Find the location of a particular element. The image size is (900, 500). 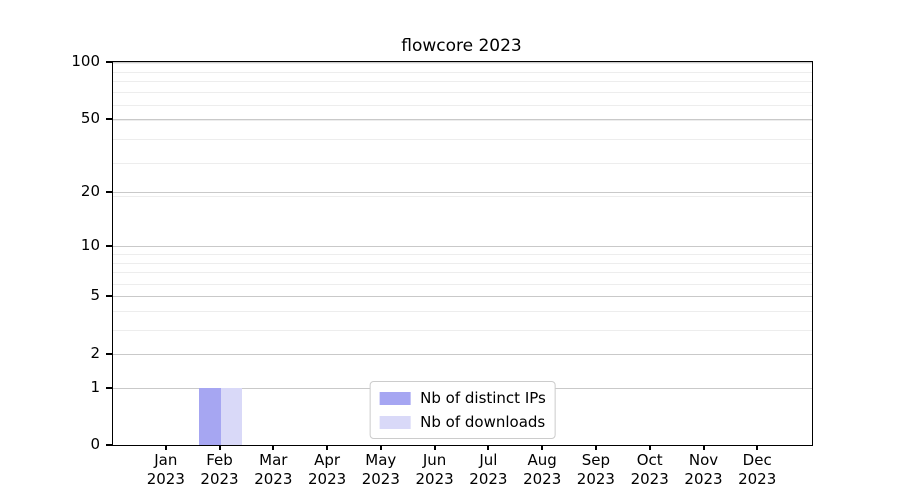

x-tick-label: May 2023 is located at coordinates (380, 469).